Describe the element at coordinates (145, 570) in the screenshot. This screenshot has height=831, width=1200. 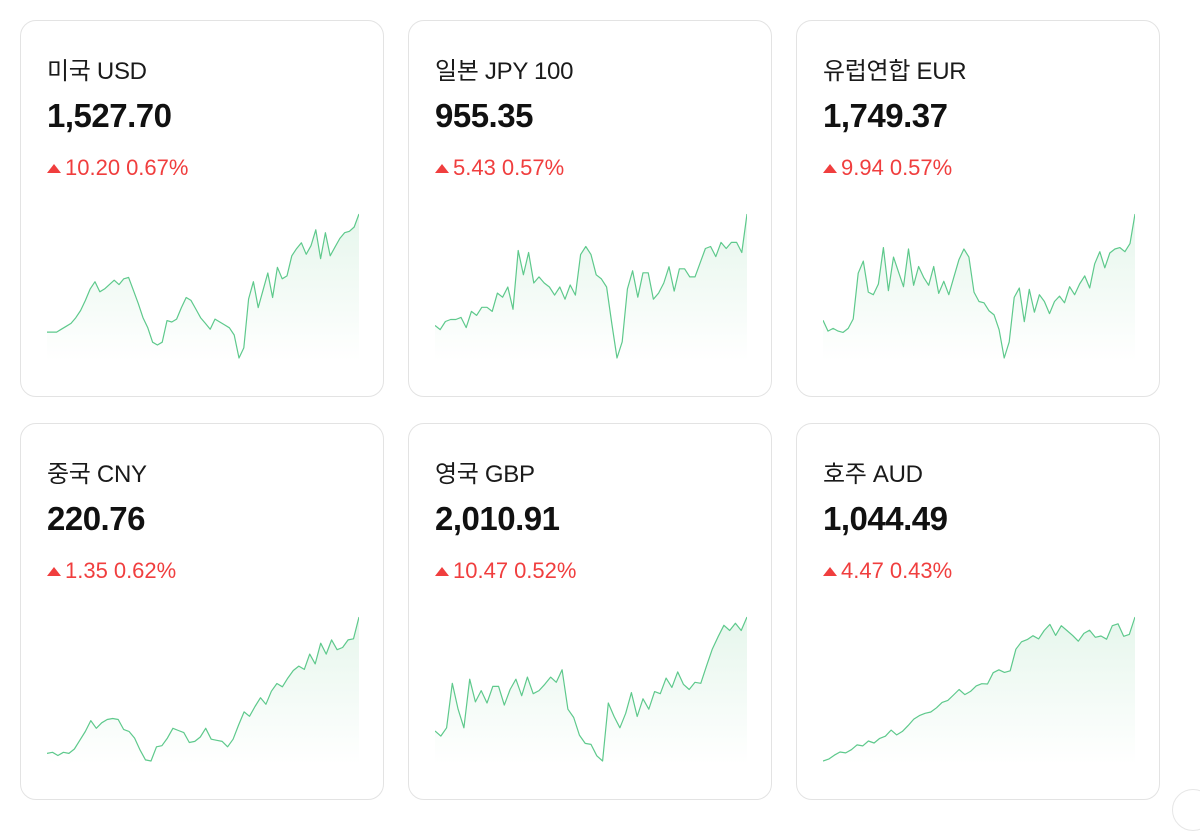
I see `change-percent: 0.62%` at that location.